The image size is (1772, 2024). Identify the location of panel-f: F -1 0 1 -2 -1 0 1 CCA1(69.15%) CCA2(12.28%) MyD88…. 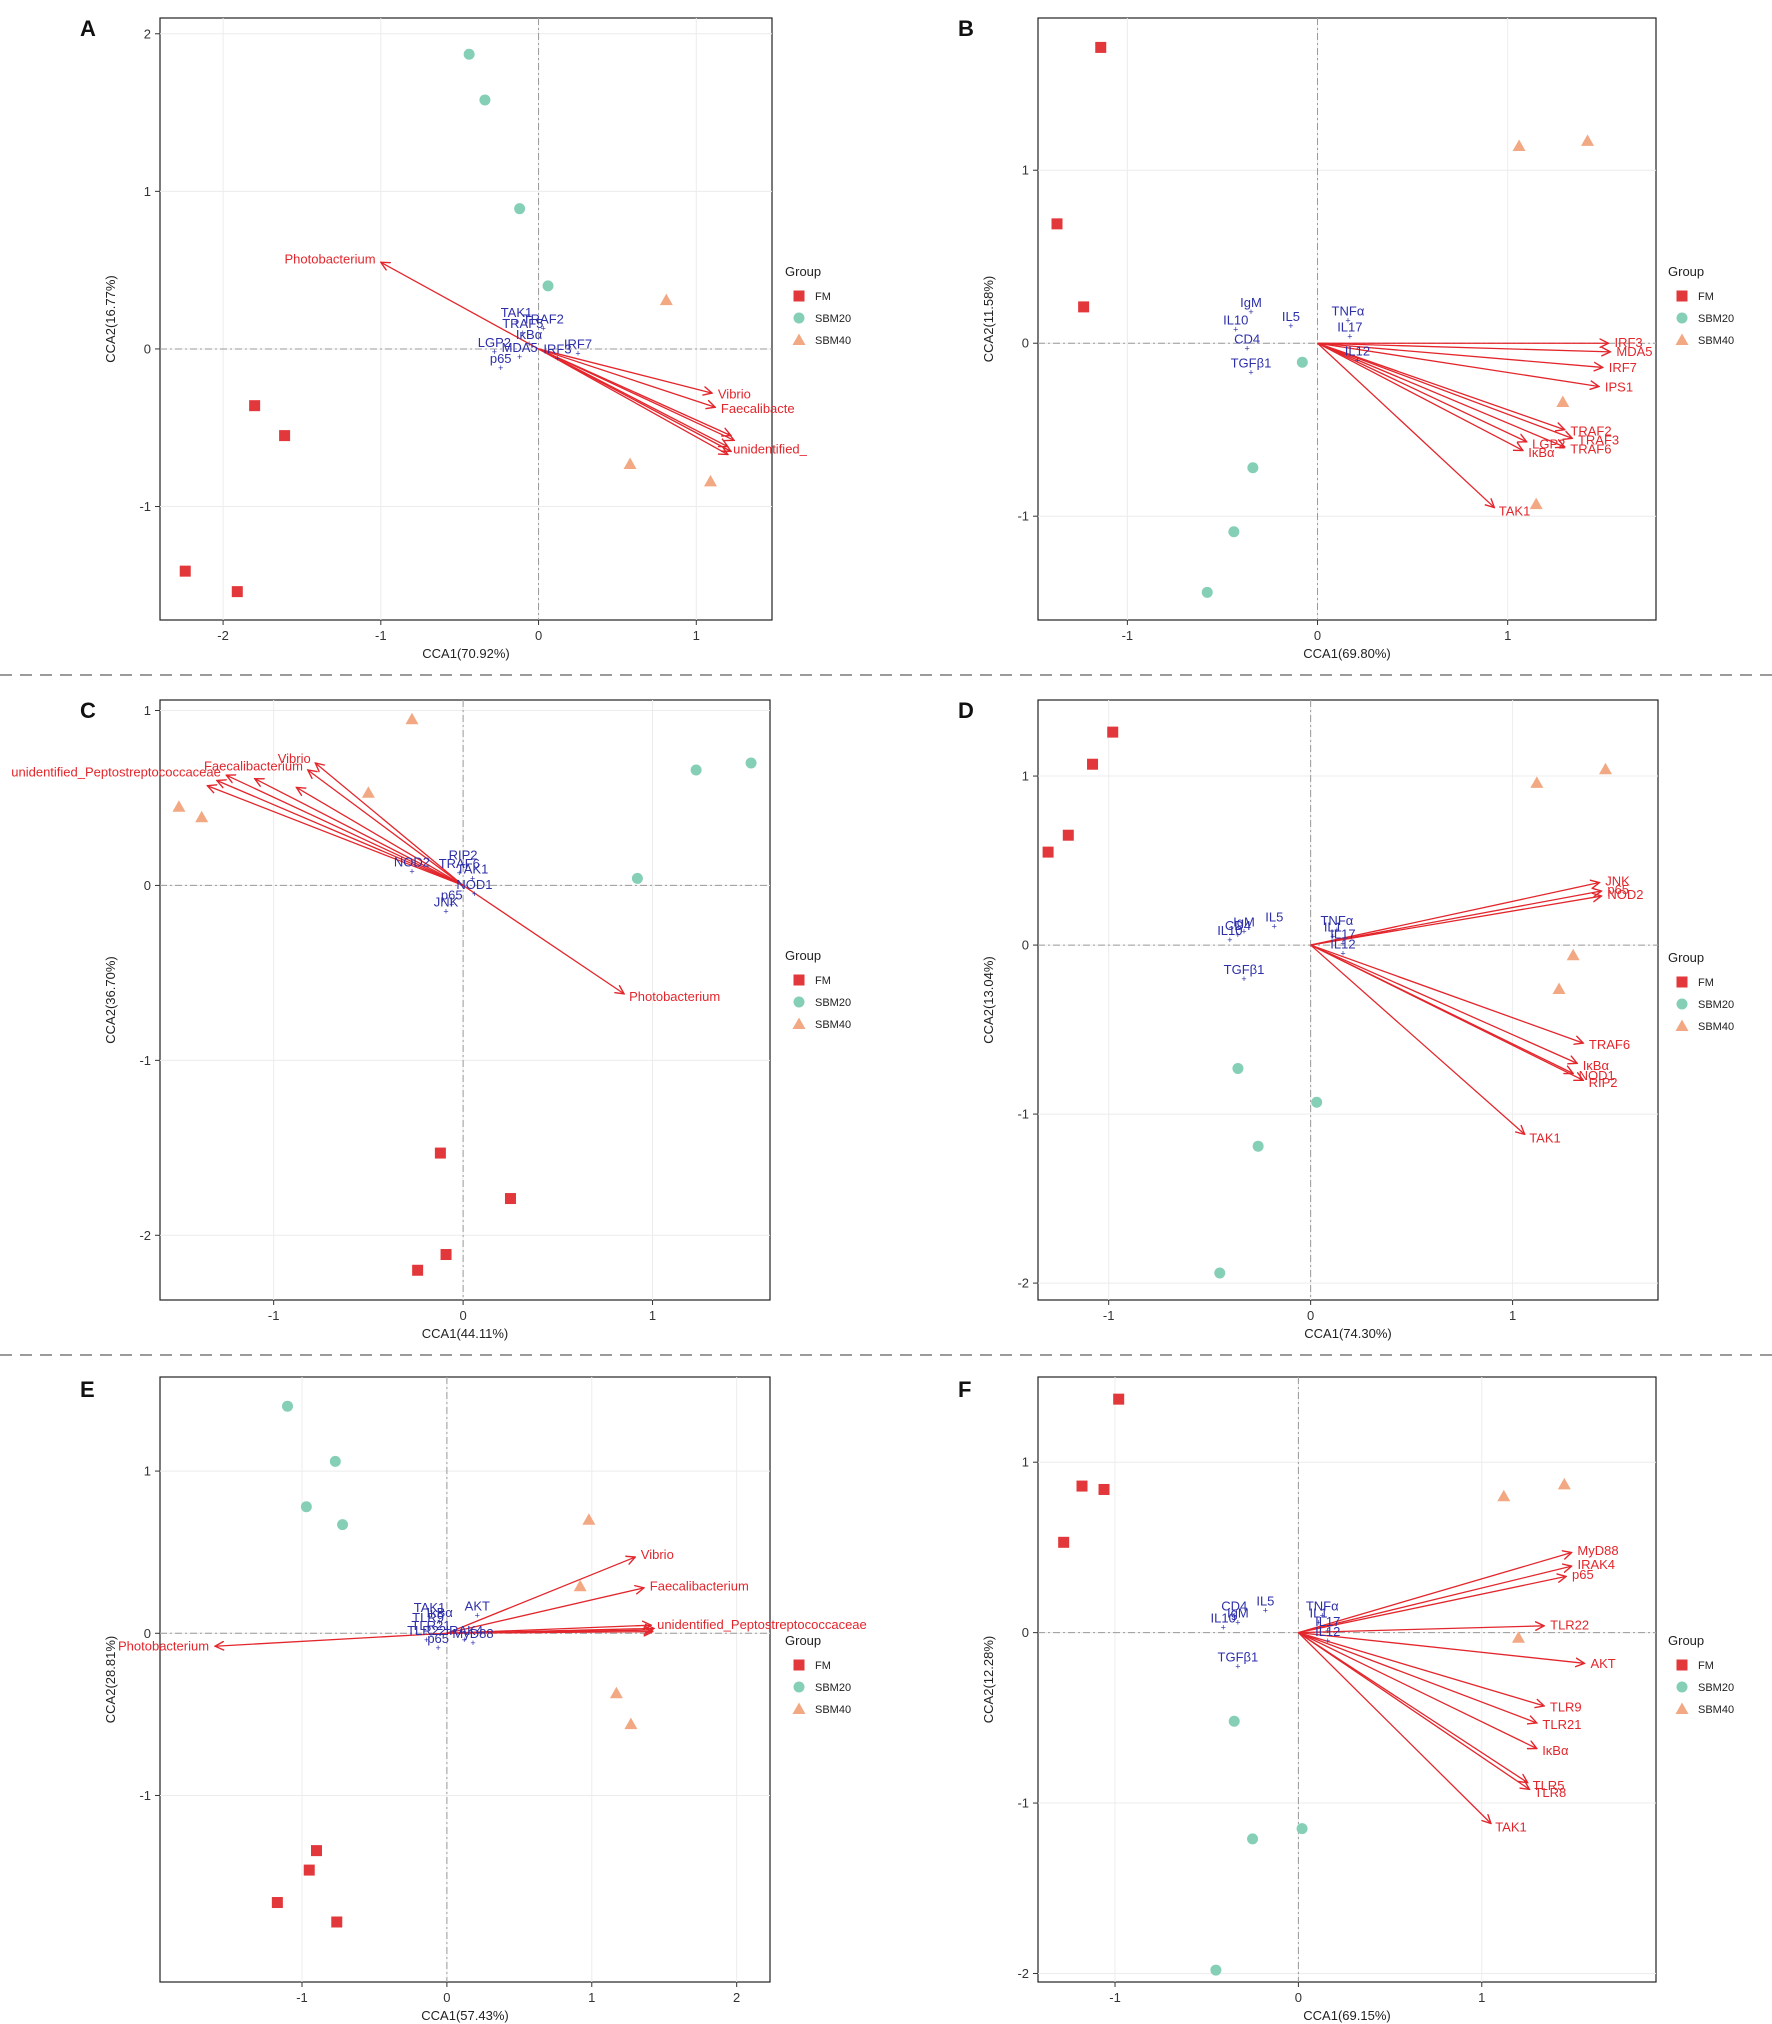
(1346, 1699).